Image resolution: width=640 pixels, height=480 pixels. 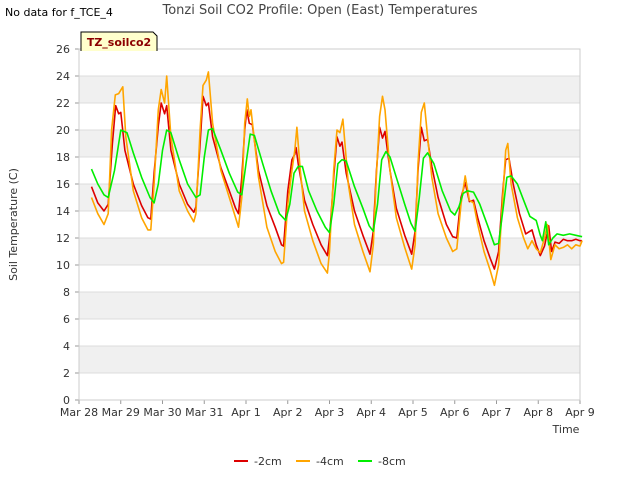 What do you see at coordinates (455, 412) in the screenshot?
I see `x-tick-label: Apr 6` at bounding box center [455, 412].